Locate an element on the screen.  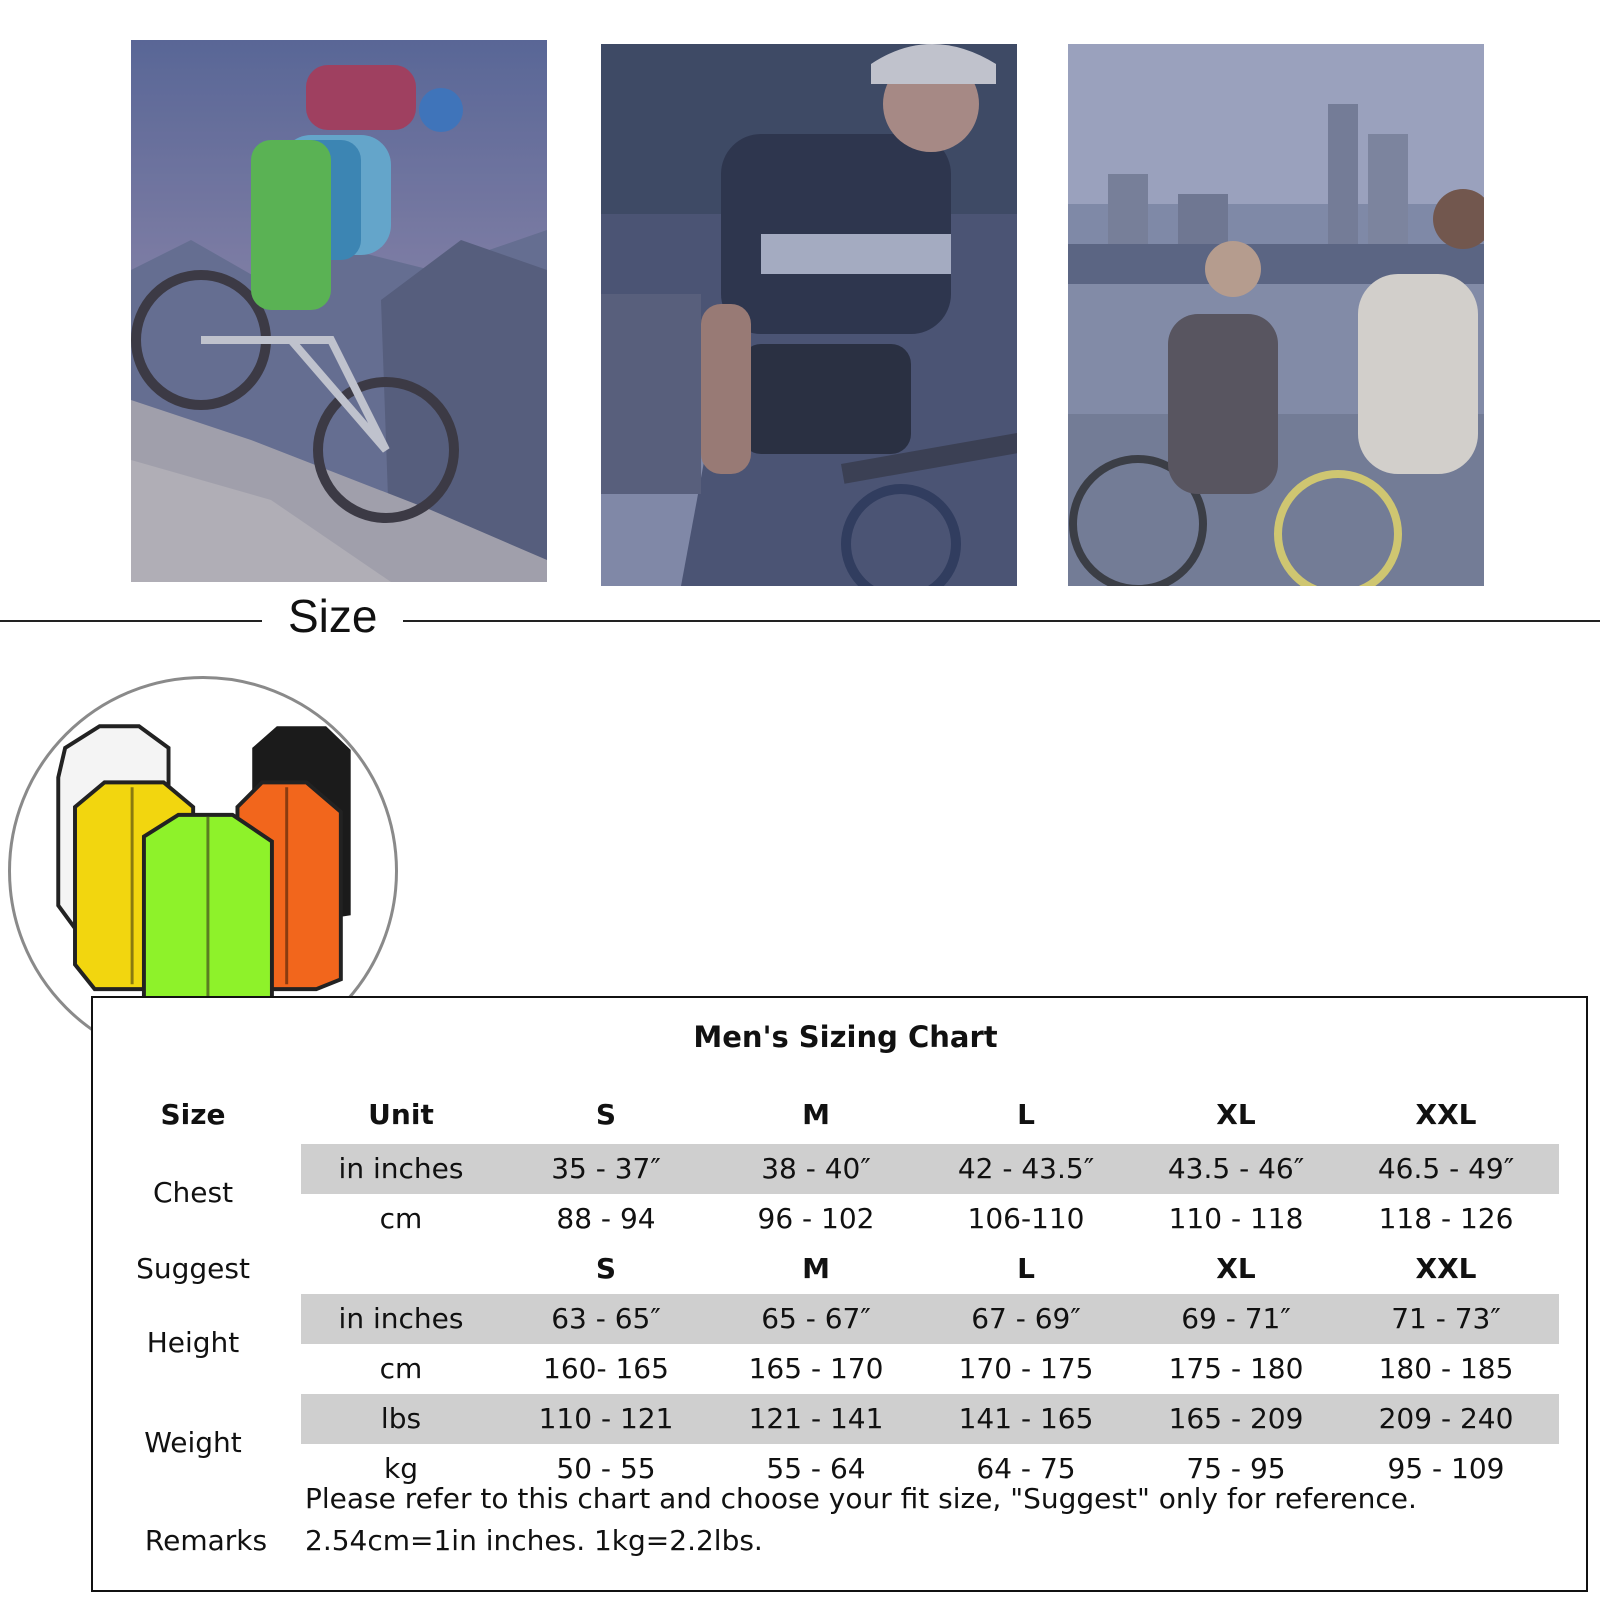
band-height-inches is located at coordinates (930, 1319).